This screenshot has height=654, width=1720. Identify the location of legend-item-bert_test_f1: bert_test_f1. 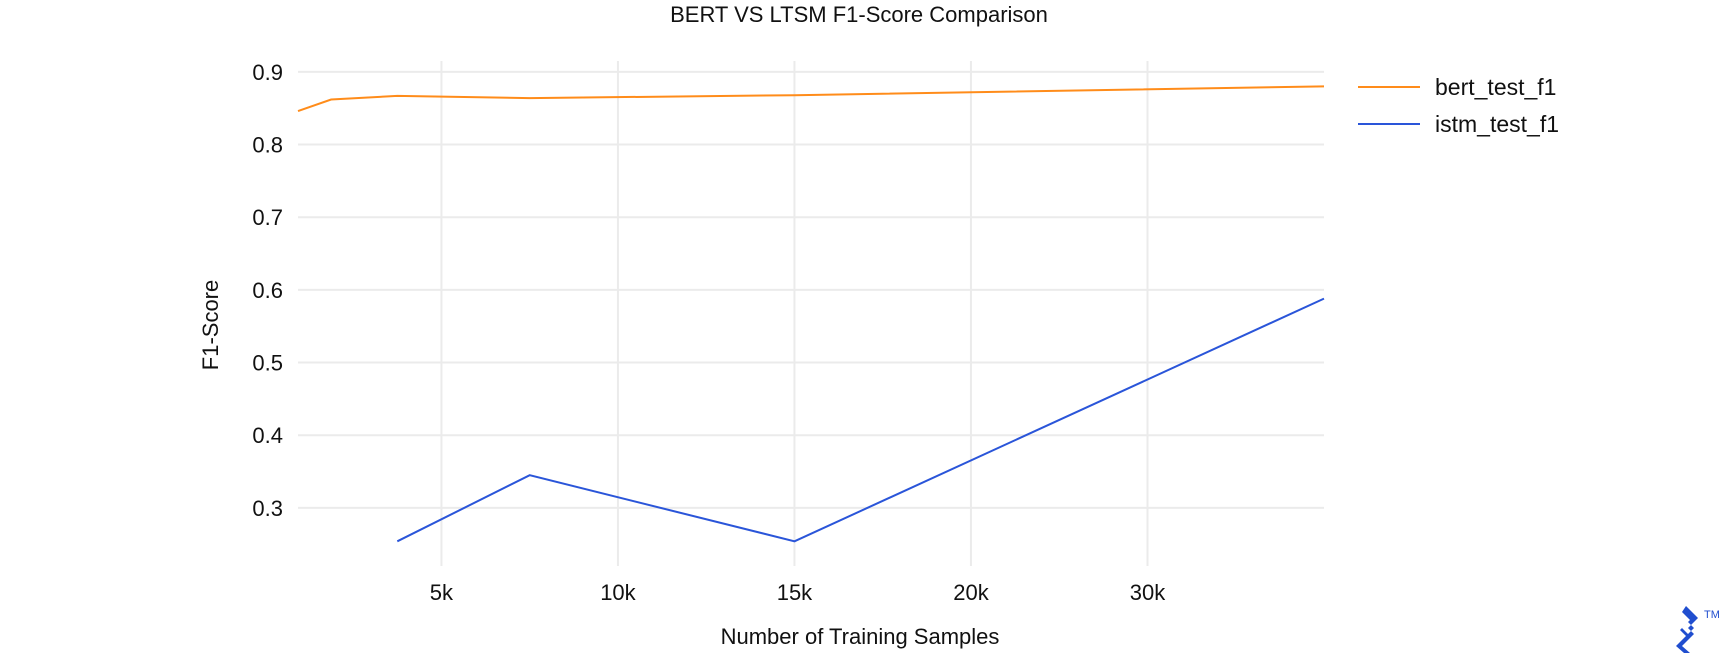
(1457, 87).